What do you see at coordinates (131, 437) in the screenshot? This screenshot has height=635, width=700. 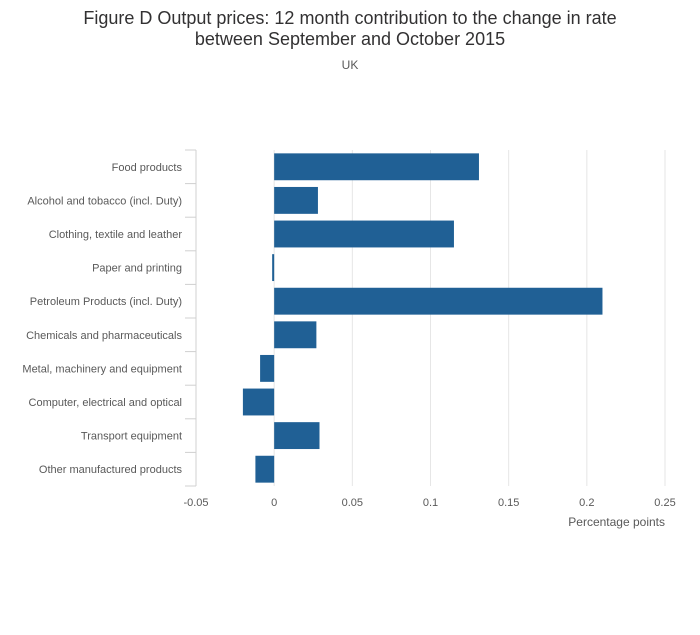 I see `category-label: Transport equipment` at bounding box center [131, 437].